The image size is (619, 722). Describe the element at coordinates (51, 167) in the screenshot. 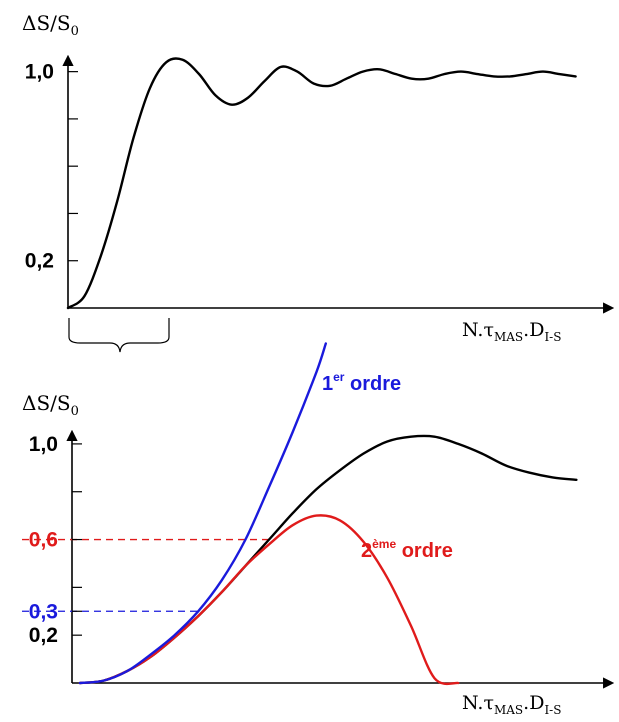

I see `top-y-ticks: 0,2 1,0` at that location.